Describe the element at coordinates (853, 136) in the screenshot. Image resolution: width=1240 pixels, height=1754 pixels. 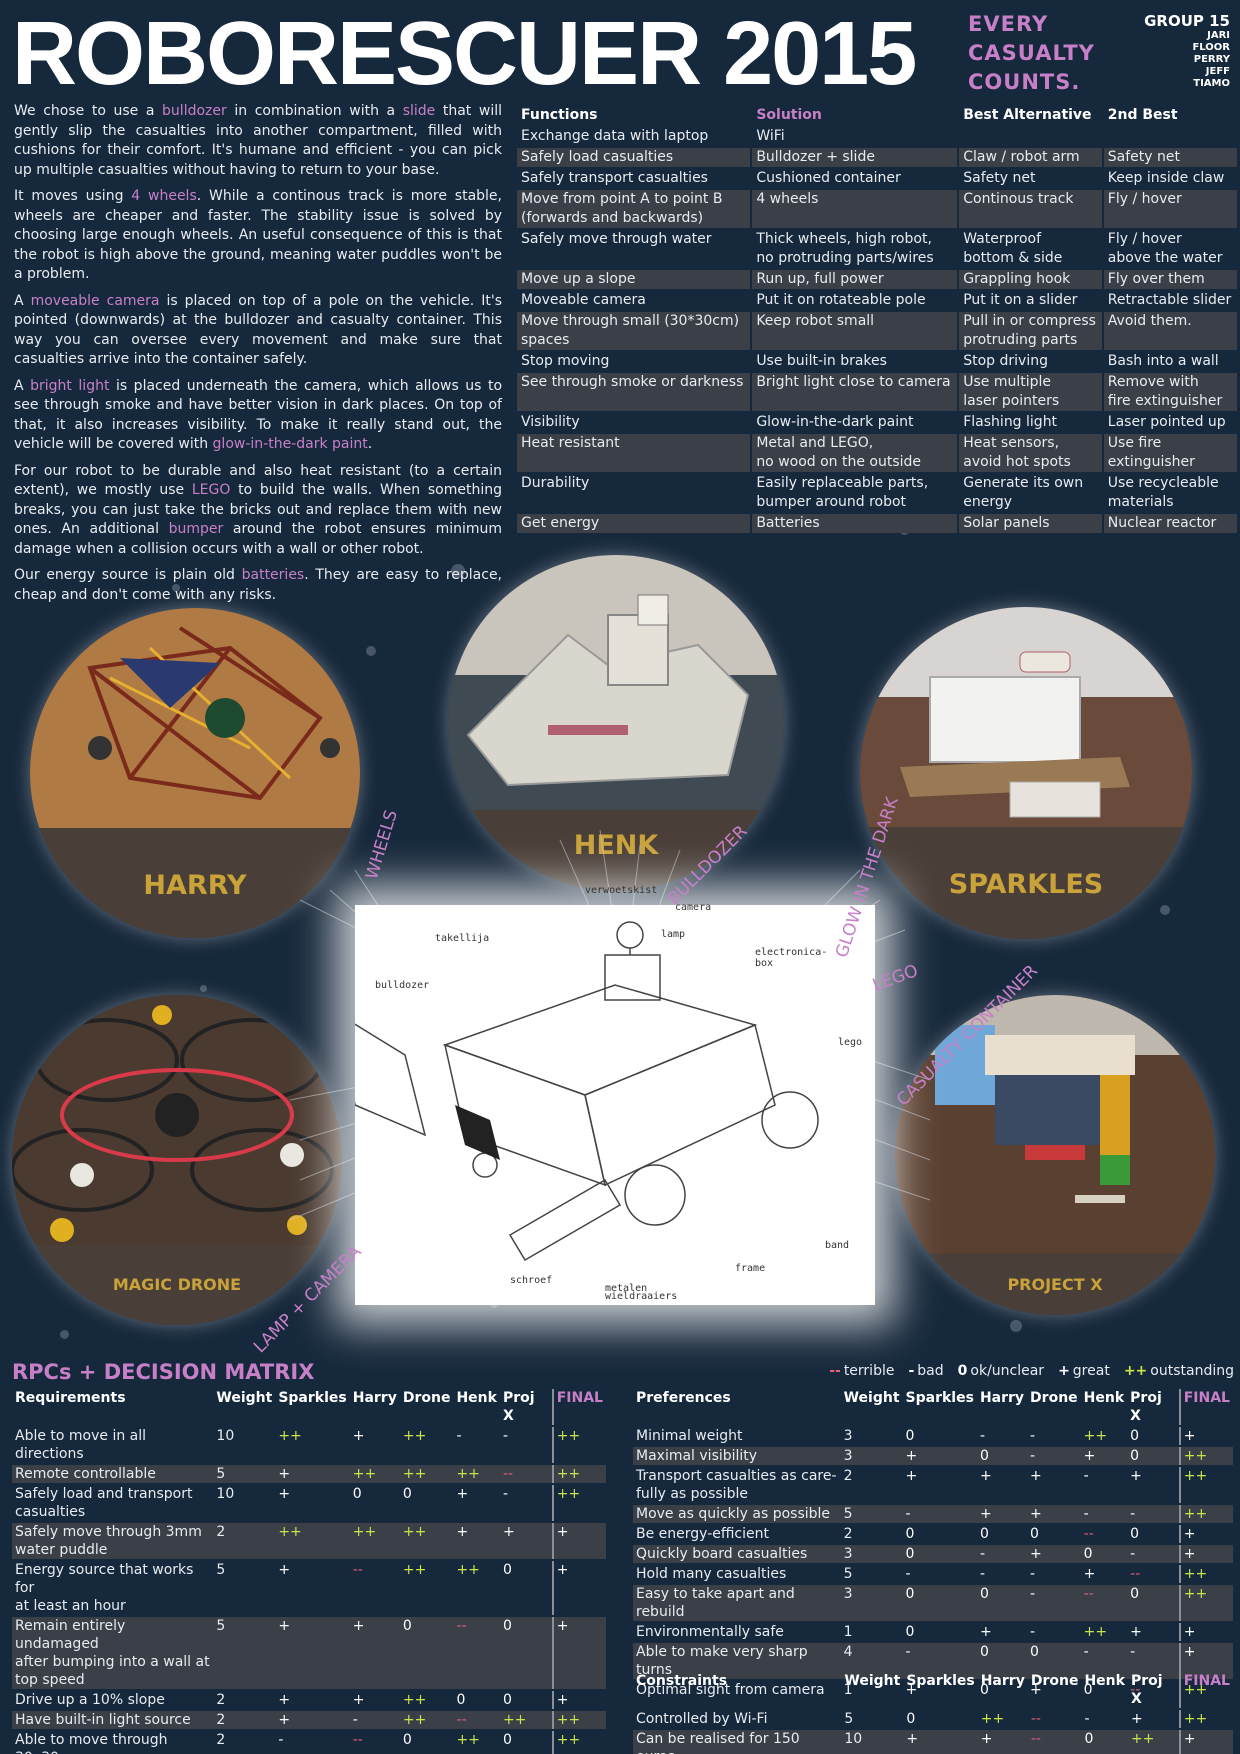
I see `table-cell: WiFi` at that location.